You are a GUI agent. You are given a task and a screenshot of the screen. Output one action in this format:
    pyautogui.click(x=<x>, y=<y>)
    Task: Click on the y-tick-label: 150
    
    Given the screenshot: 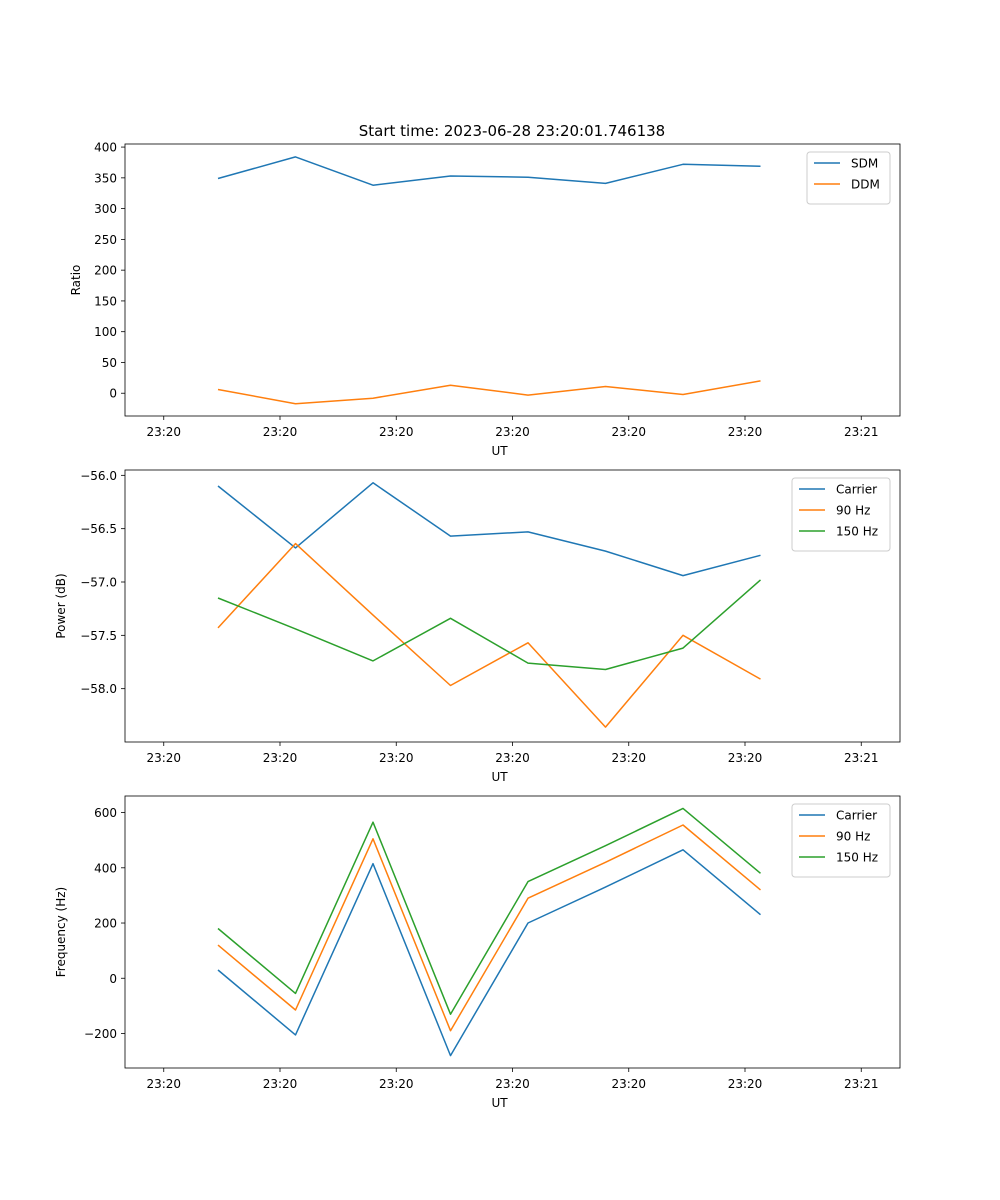 What is the action you would take?
    pyautogui.click(x=105, y=301)
    